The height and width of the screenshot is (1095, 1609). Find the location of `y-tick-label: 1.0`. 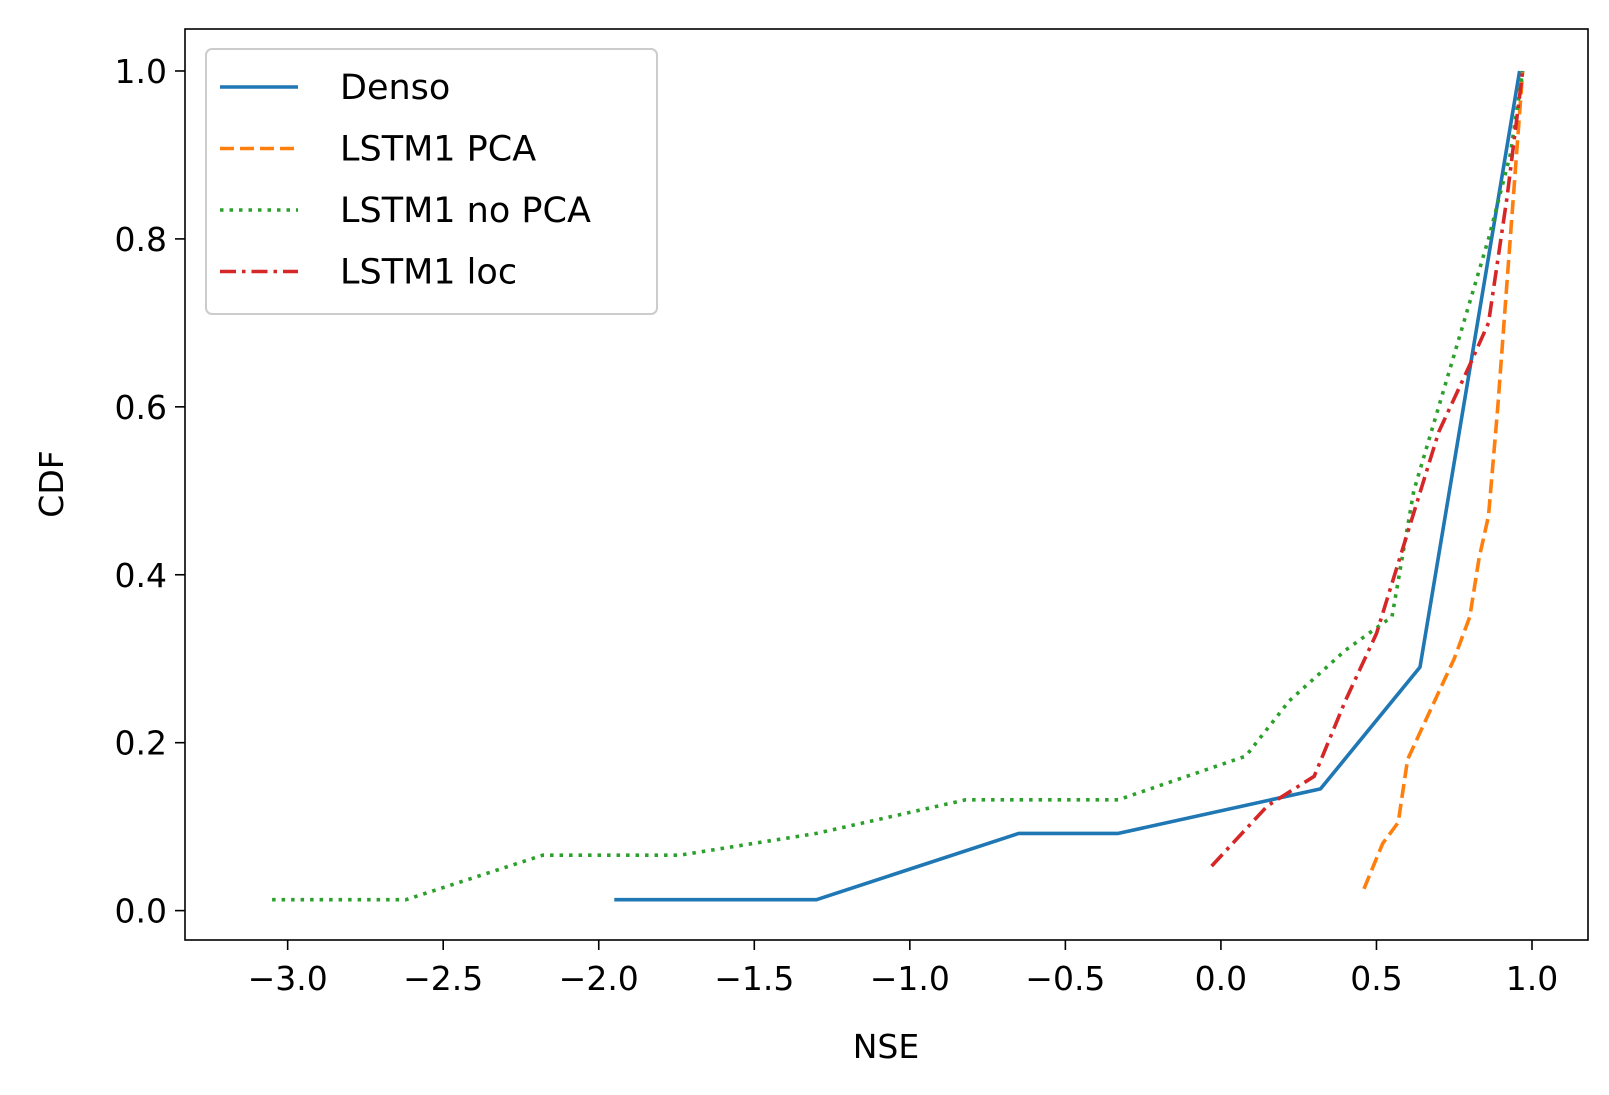

y-tick-label: 1.0 is located at coordinates (141, 71).